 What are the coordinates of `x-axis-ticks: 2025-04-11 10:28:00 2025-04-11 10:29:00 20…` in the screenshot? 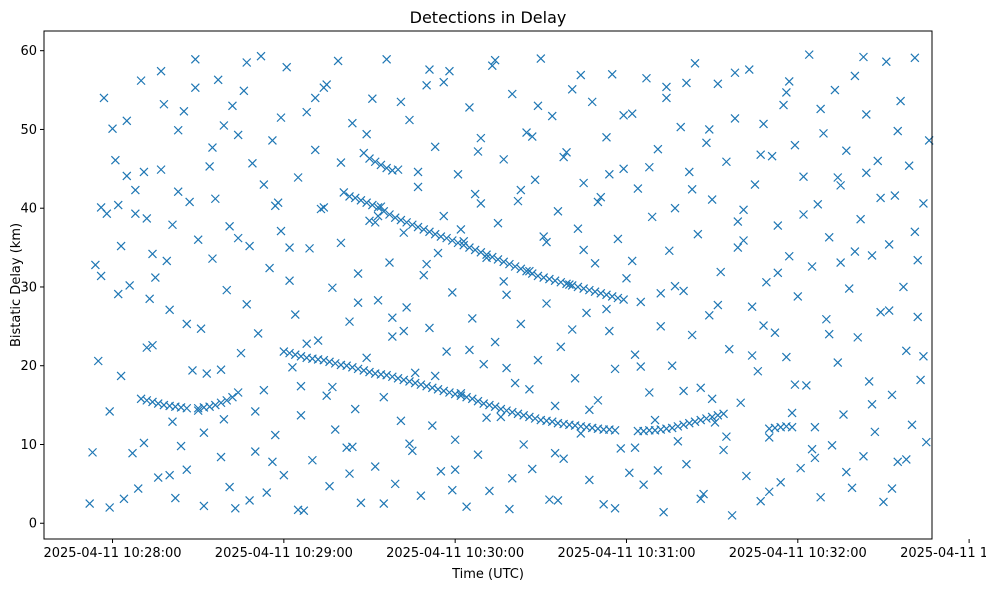 It's located at (514, 550).